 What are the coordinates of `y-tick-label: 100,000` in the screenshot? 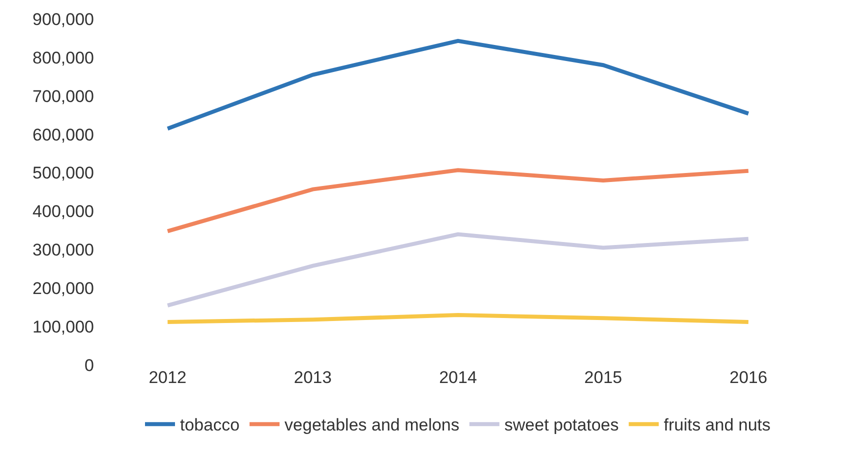 It's located at (63, 327).